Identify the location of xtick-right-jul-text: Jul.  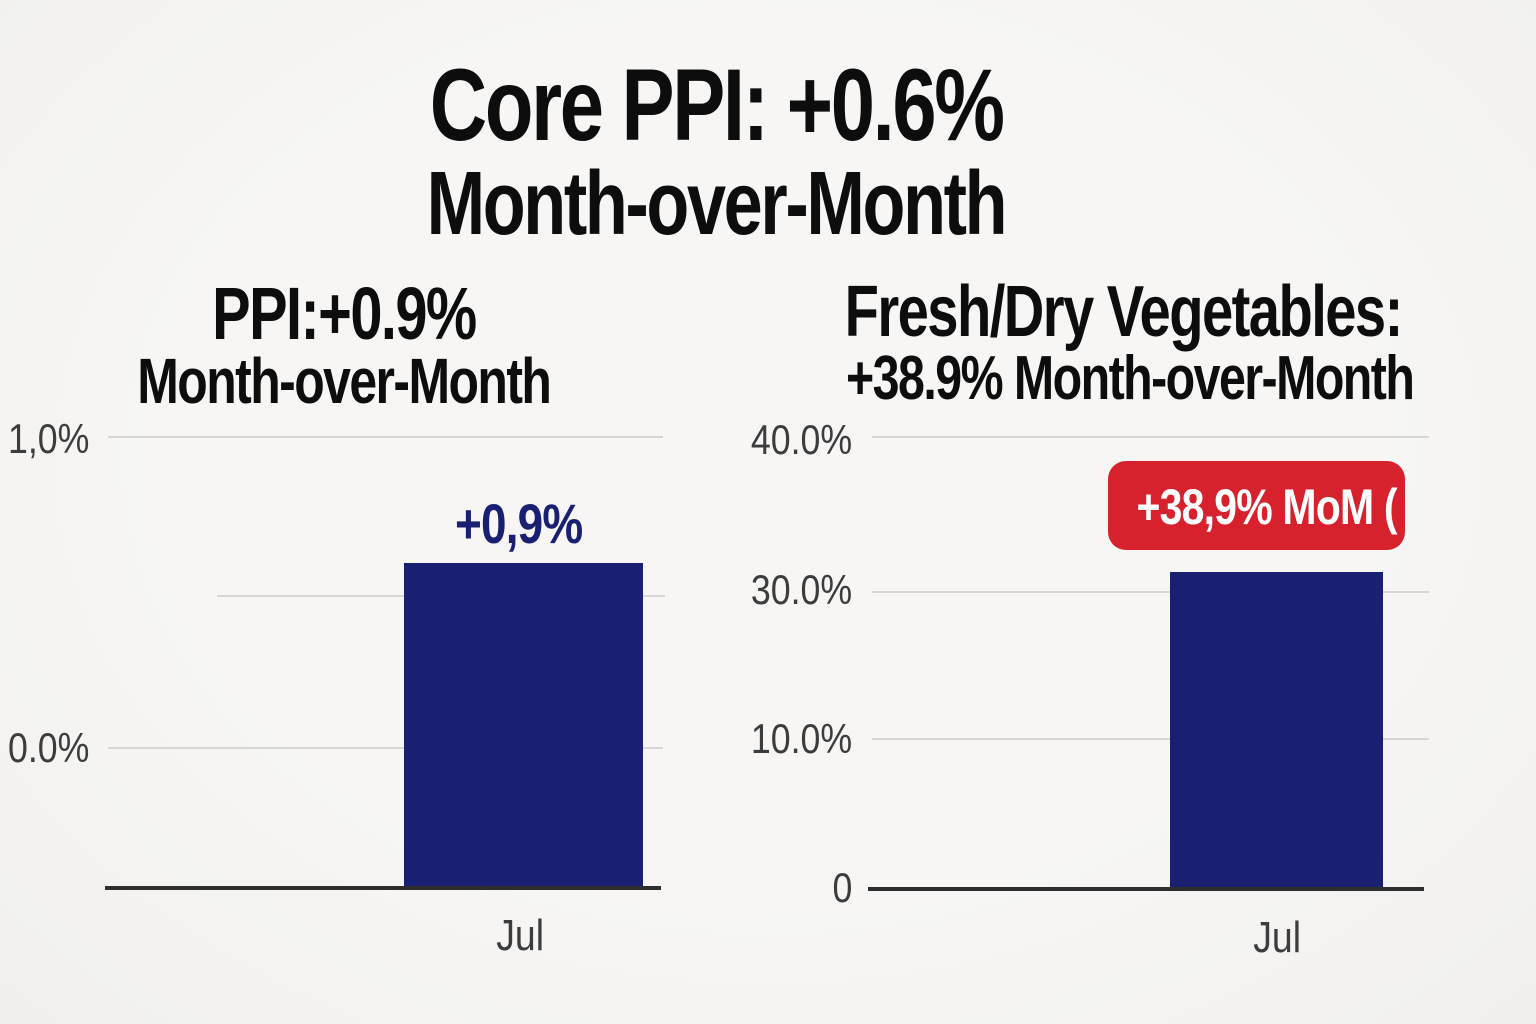
(1277, 937).